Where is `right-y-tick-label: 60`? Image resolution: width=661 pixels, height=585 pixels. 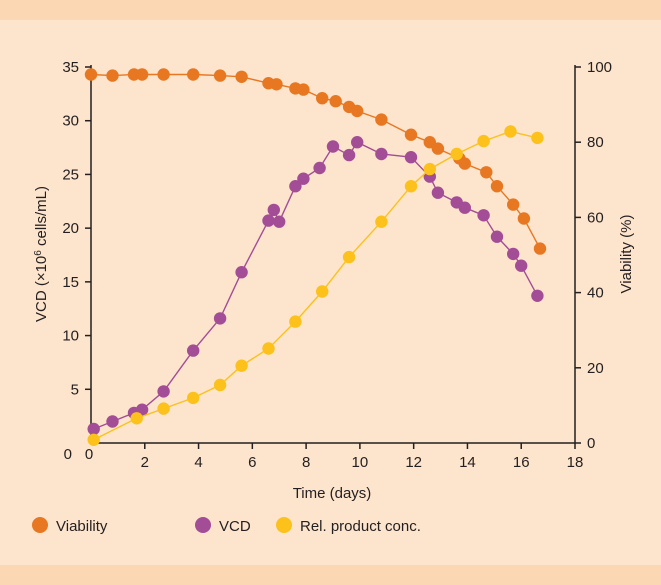
right-y-tick-label: 60 is located at coordinates (595, 217).